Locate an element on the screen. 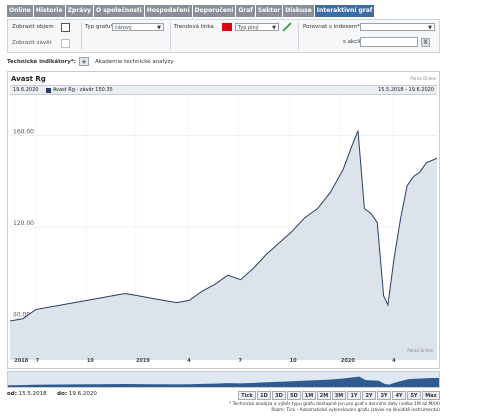 This screenshot has width=500, height=419. tab-3: O společnosti is located at coordinates (119, 11).